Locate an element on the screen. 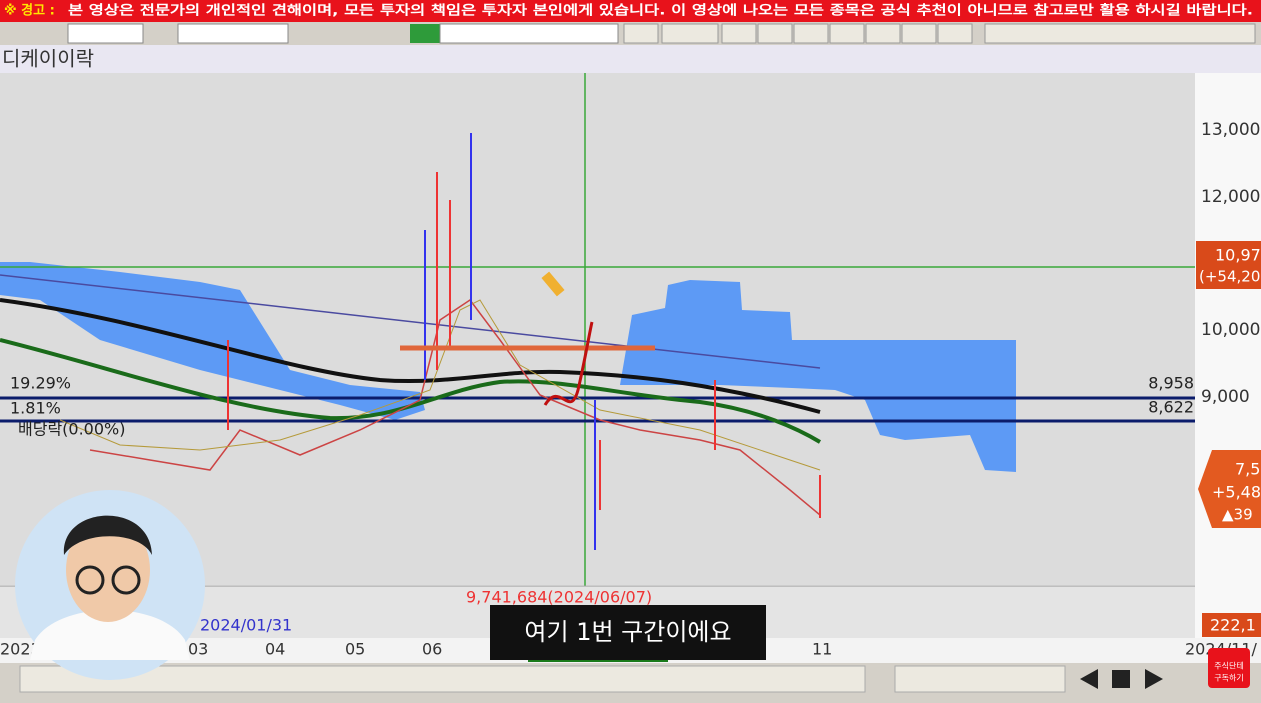 This screenshot has height=703, width=1261. presenter-shirt is located at coordinates (110, 635).